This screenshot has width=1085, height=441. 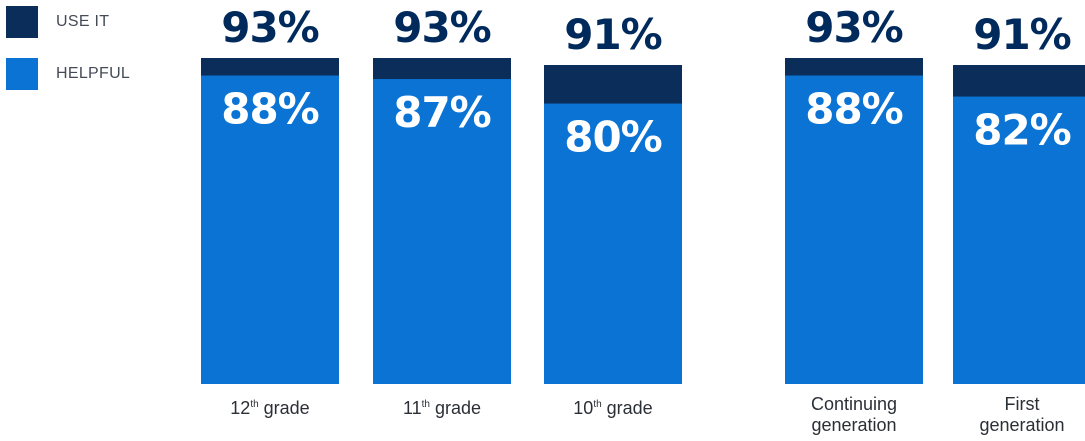 I want to click on legend-label-use-it: USE IT, so click(x=83, y=21).